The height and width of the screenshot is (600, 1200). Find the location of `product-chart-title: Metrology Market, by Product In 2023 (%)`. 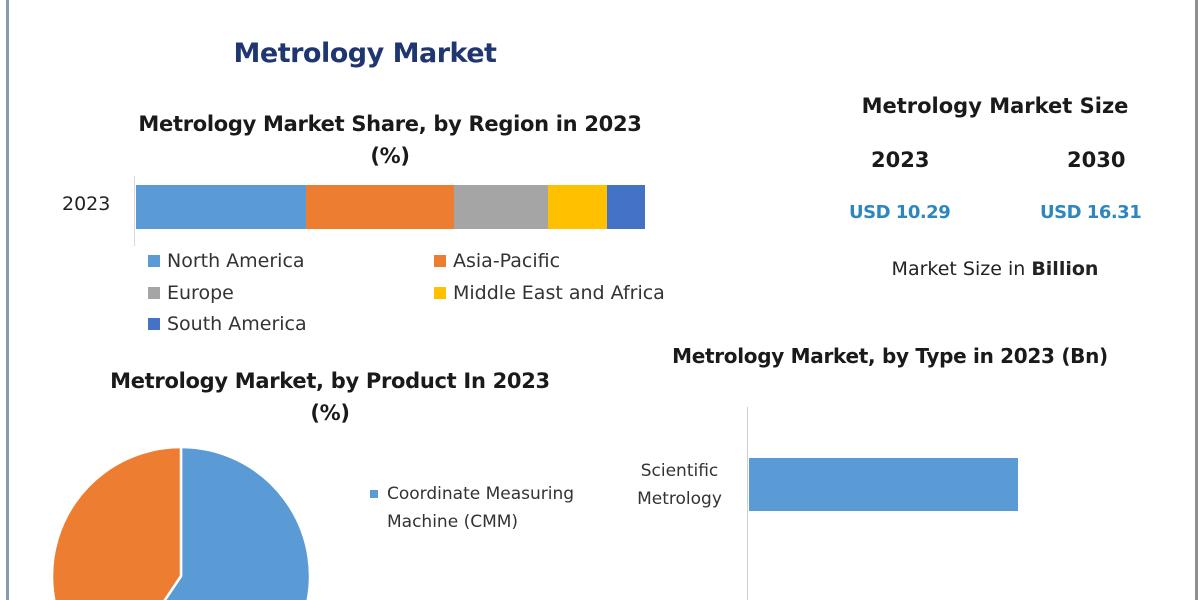

product-chart-title: Metrology Market, by Product In 2023 (%) is located at coordinates (330, 397).